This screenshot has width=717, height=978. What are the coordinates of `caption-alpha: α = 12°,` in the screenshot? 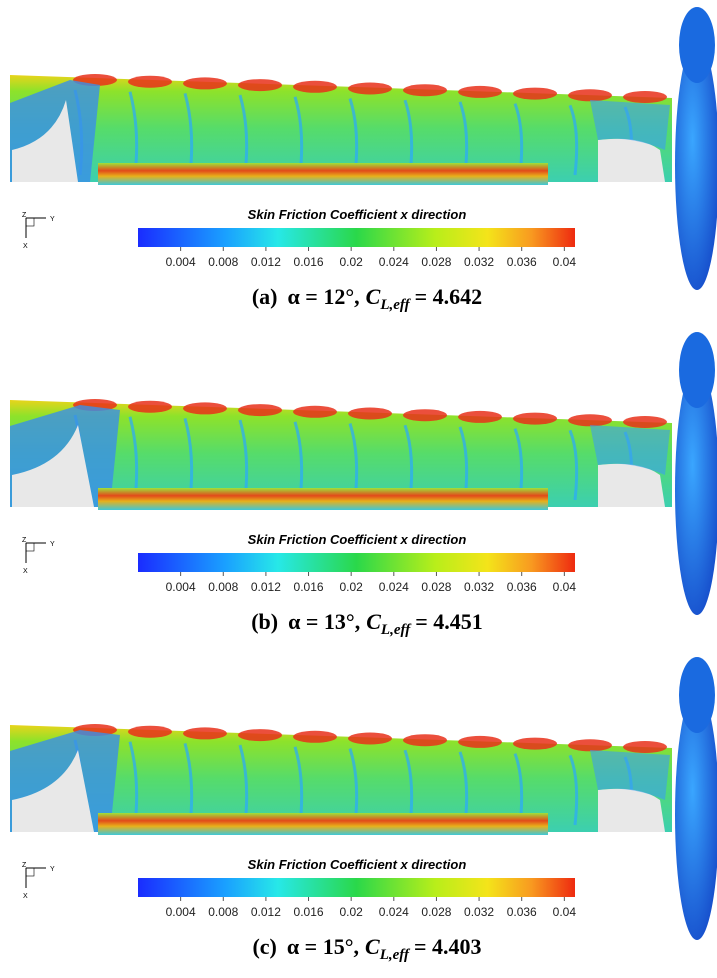 It's located at (324, 296).